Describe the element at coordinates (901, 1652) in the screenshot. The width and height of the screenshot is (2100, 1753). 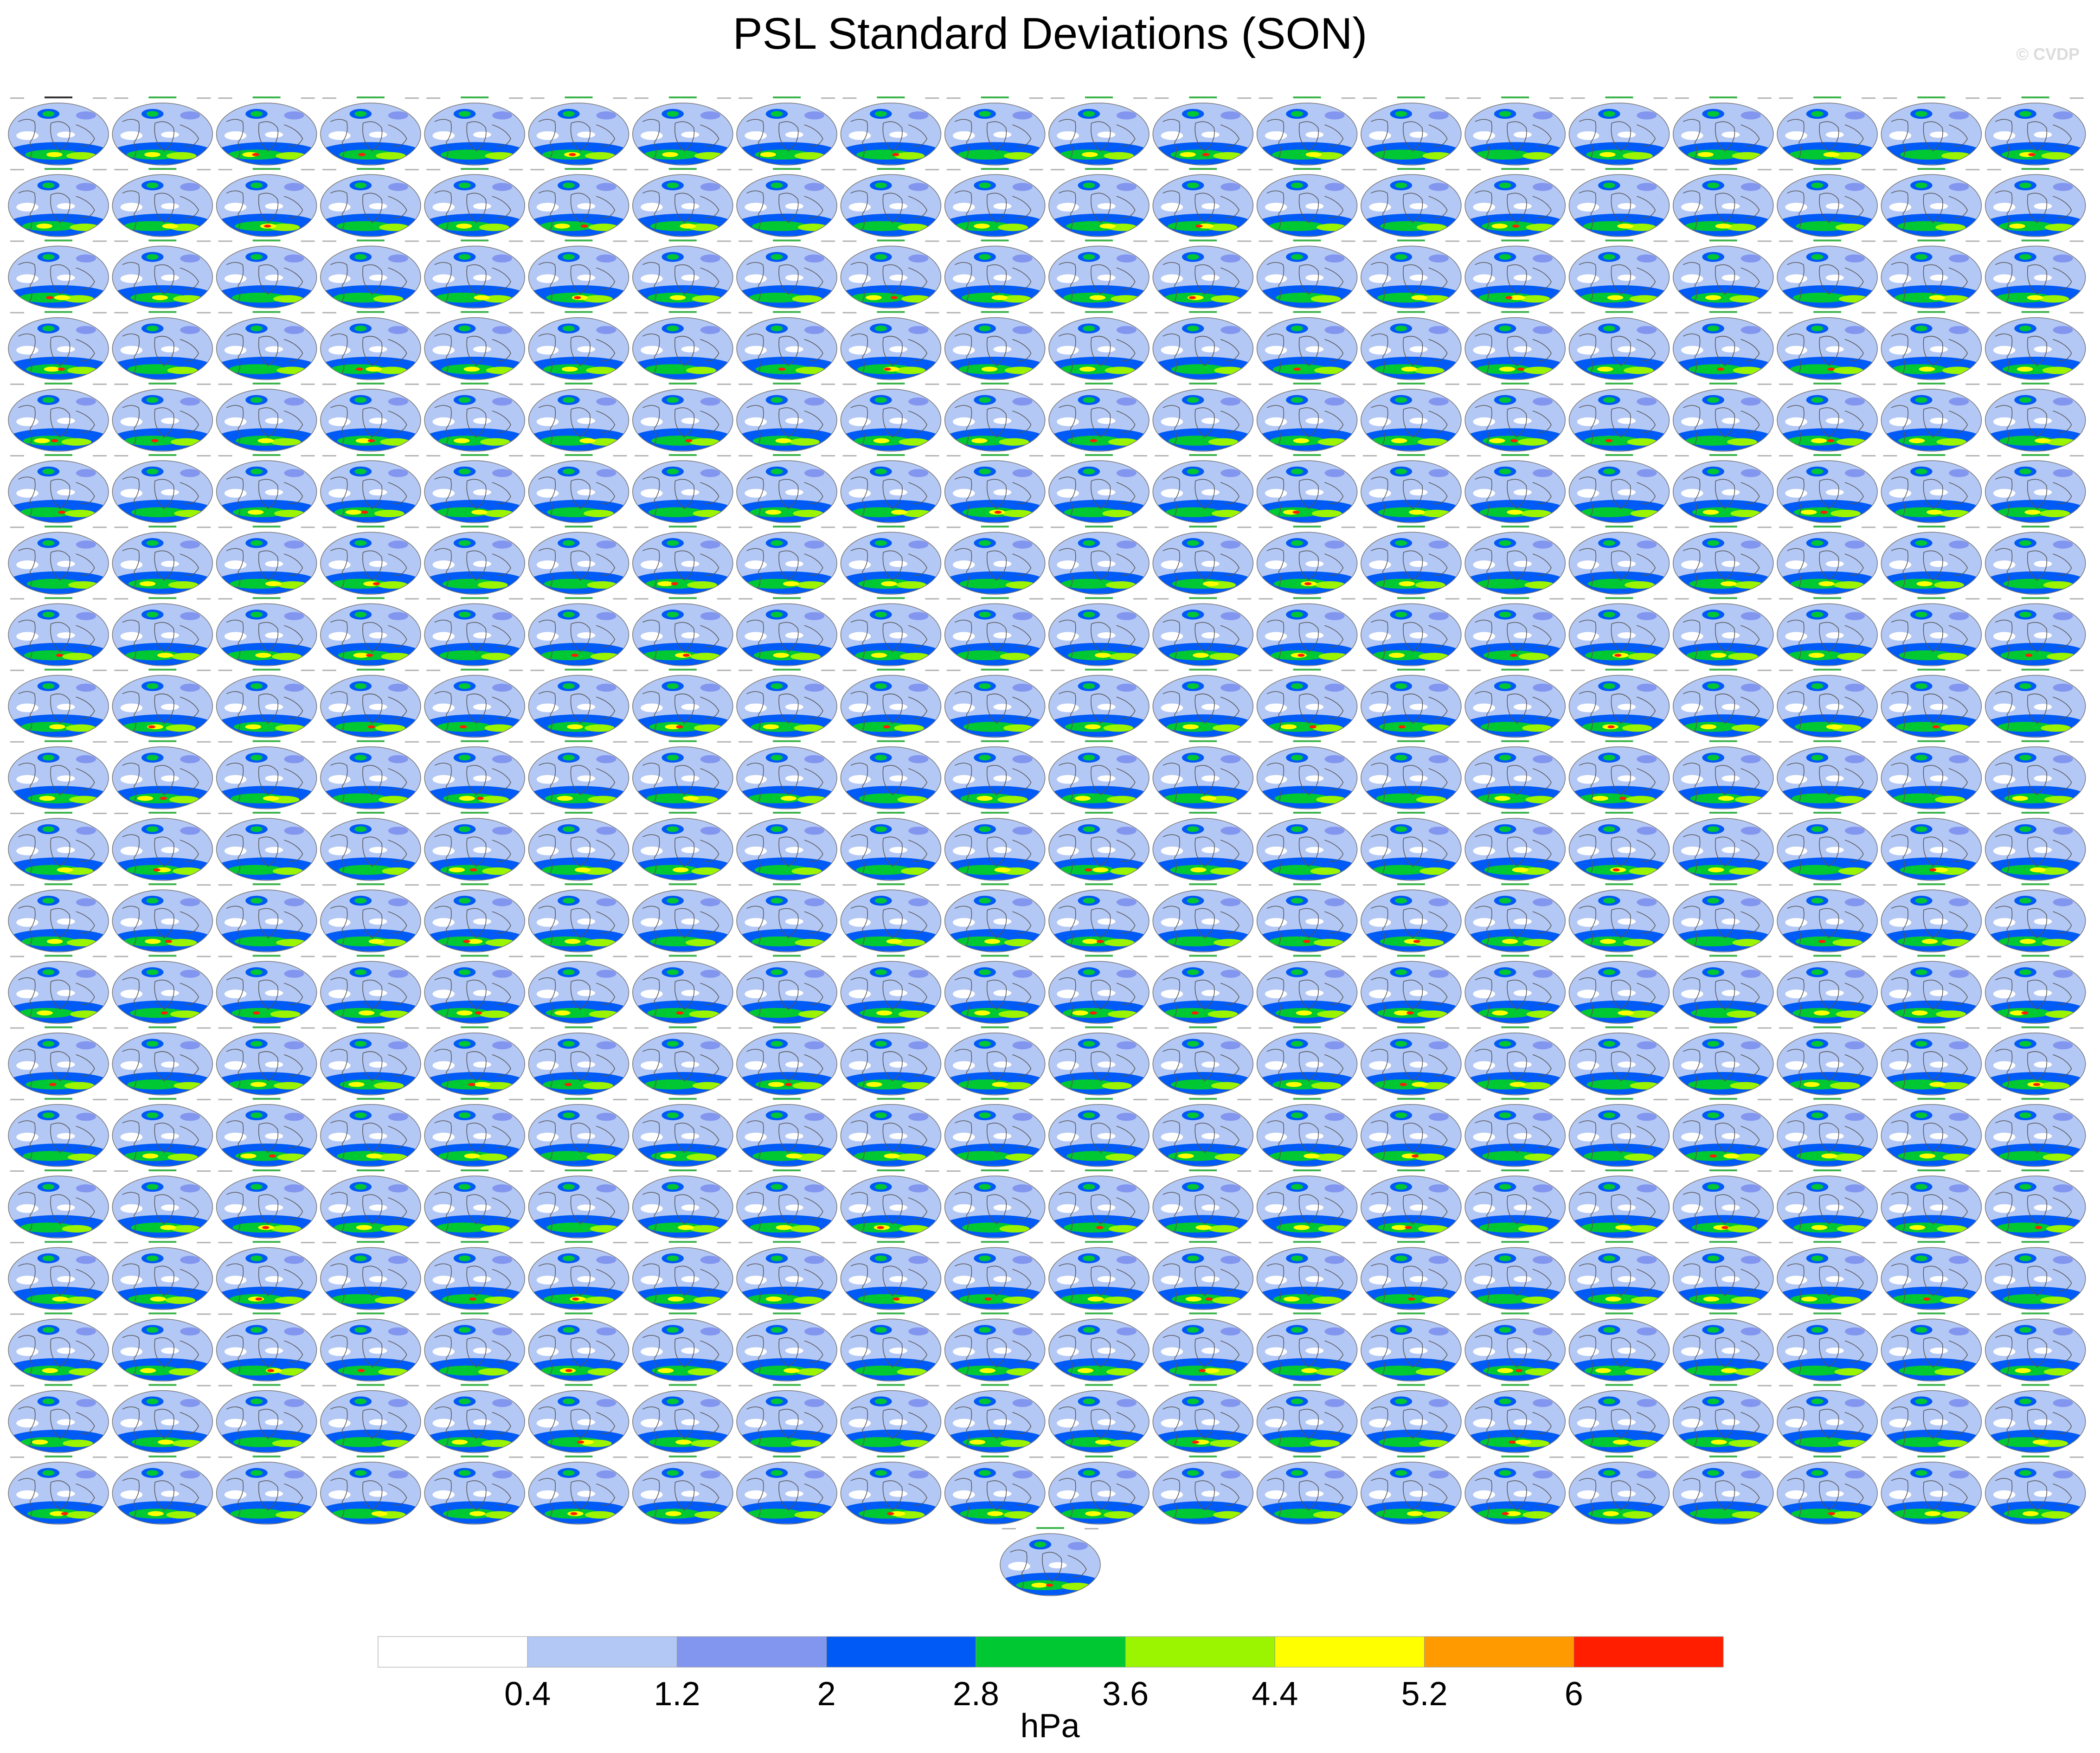
I see `colorbar-swatch` at that location.